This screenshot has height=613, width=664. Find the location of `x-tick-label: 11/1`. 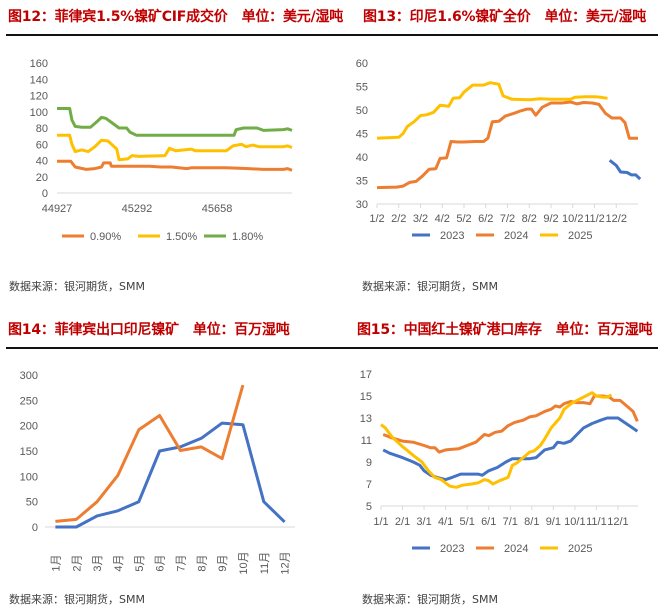

x-tick-label: 11/1 is located at coordinates (596, 522).